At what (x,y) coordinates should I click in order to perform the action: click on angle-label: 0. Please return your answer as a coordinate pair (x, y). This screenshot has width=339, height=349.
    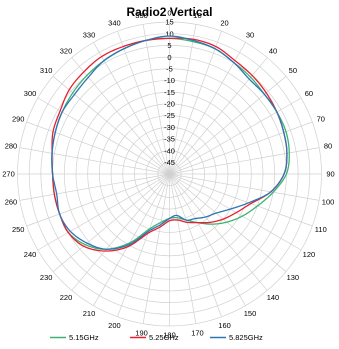
    Looking at the image, I should click on (169, 13).